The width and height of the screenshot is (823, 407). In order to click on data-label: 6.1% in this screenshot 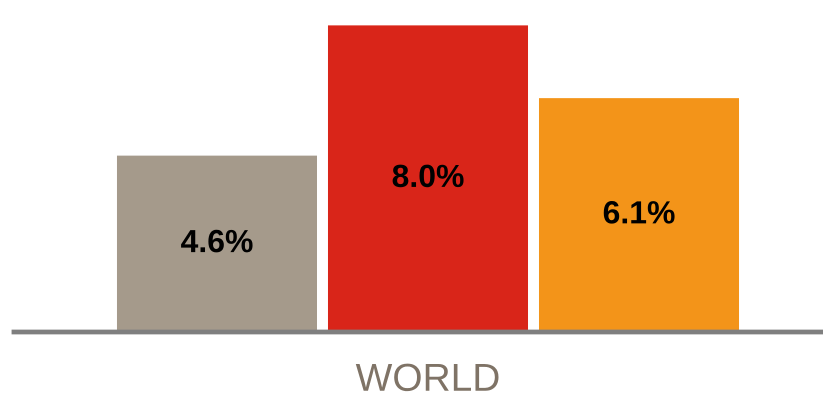, I will do `click(639, 212)`.